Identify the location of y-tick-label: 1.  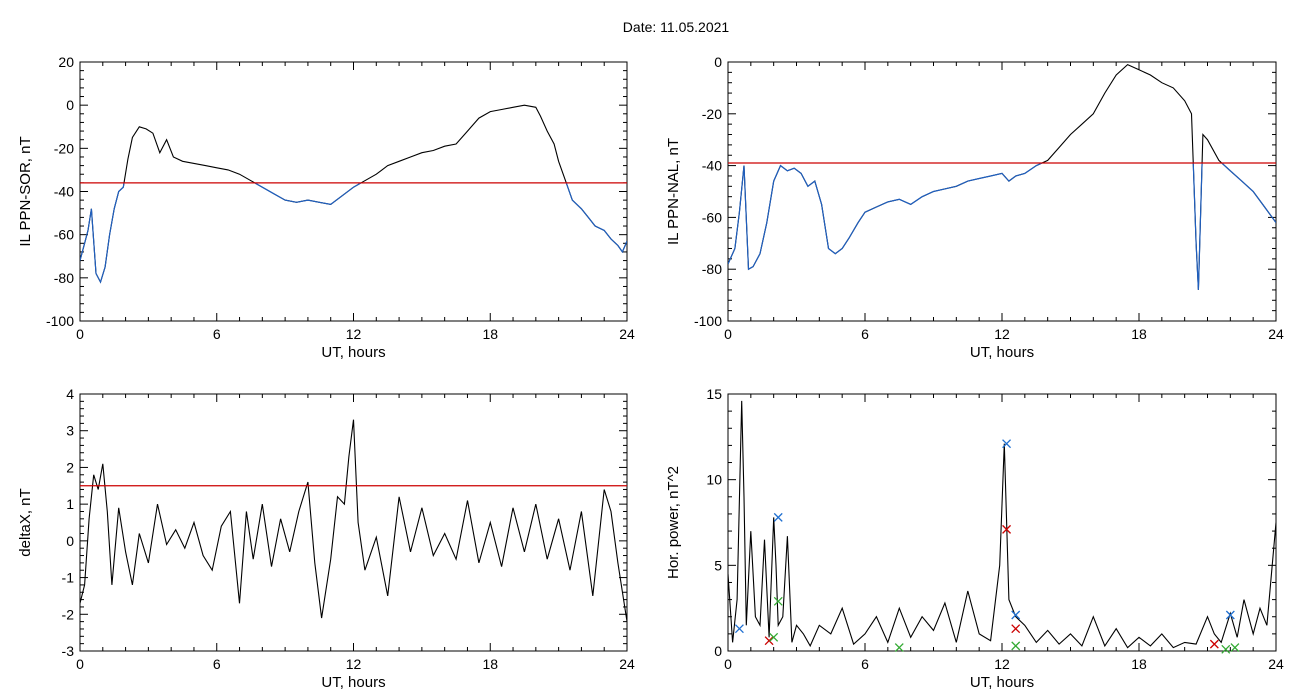
(70, 504).